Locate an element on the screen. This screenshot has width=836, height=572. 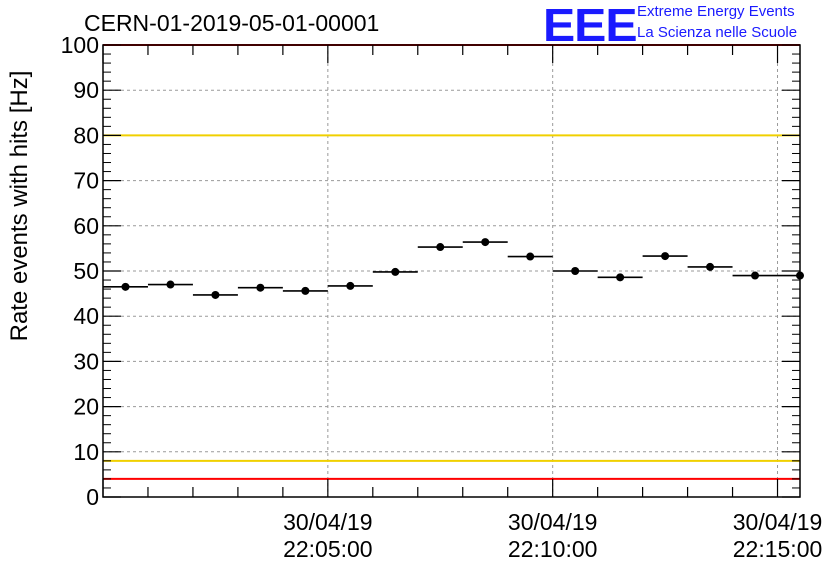
y-tick-label: 20 is located at coordinates (86, 407).